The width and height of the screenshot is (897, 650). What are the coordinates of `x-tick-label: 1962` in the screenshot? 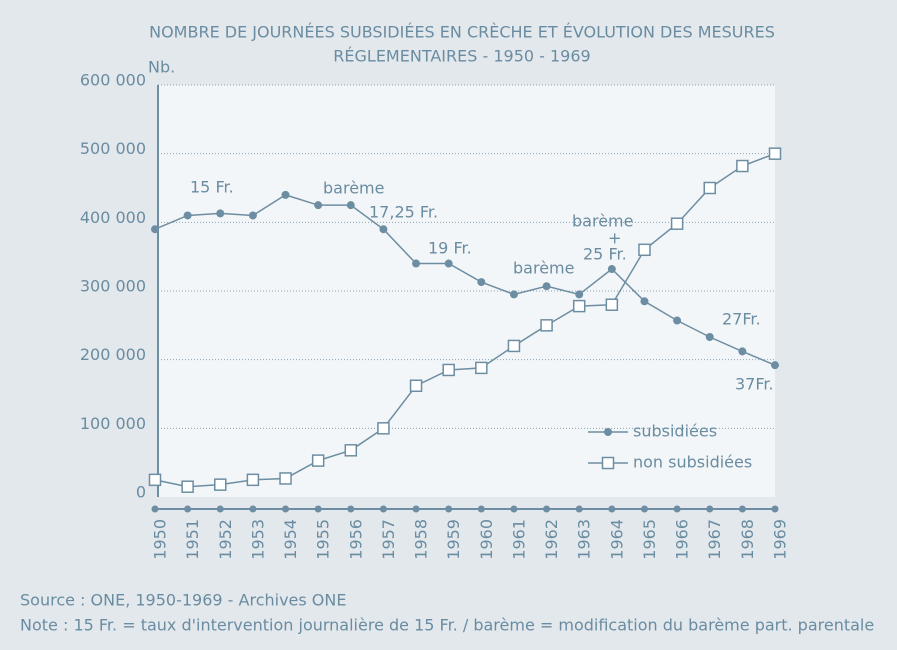 It's located at (551, 539).